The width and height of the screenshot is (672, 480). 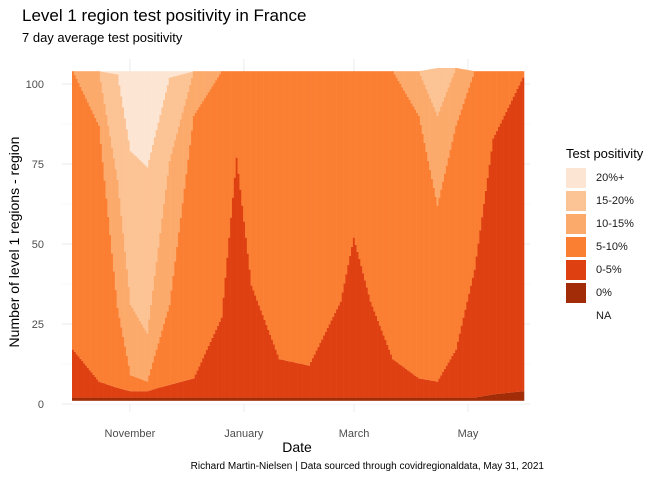 I want to click on legend-swatch, so click(x=576, y=200).